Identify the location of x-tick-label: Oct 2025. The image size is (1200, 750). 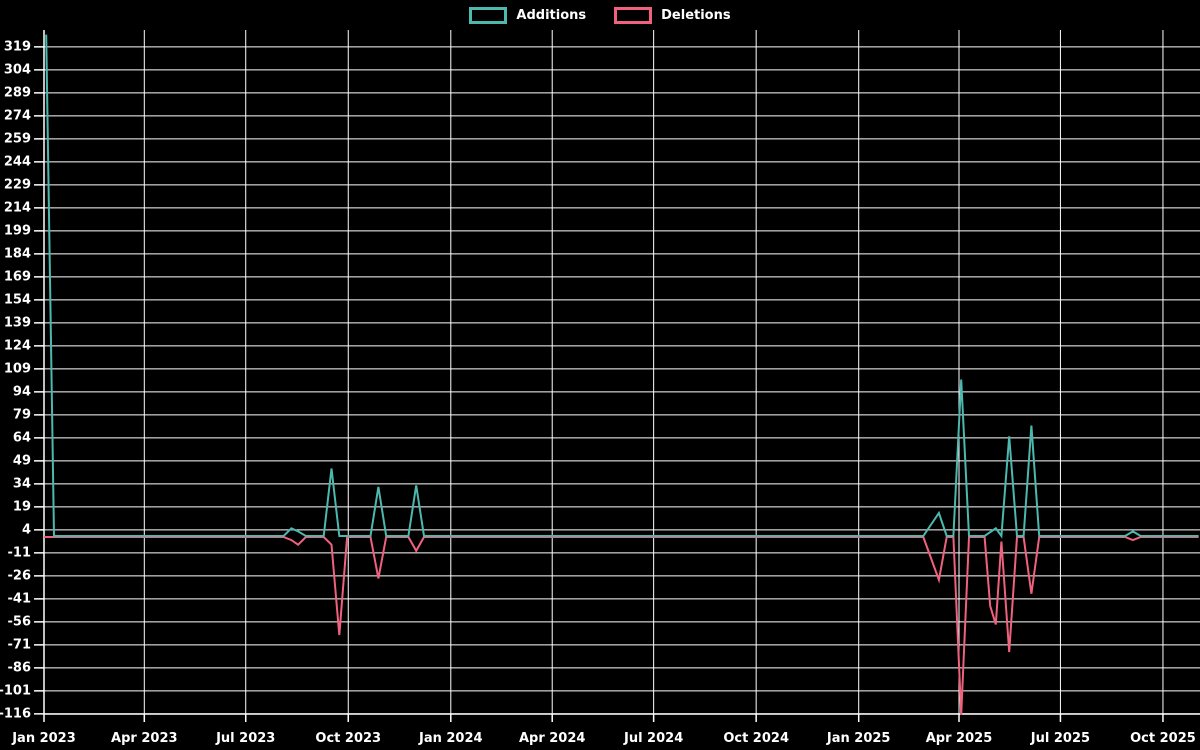
(1163, 738).